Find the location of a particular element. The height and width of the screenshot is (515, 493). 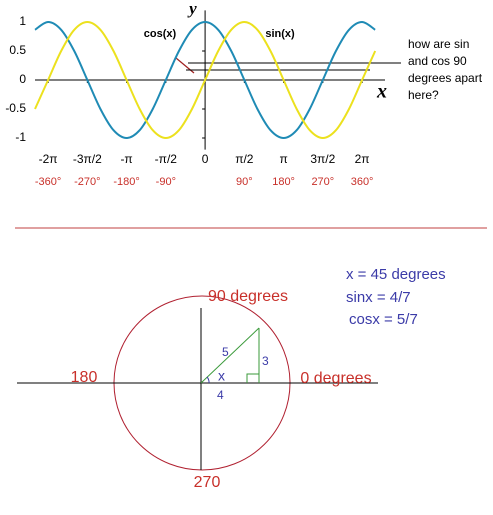

angle-arc is located at coordinates (208, 380).